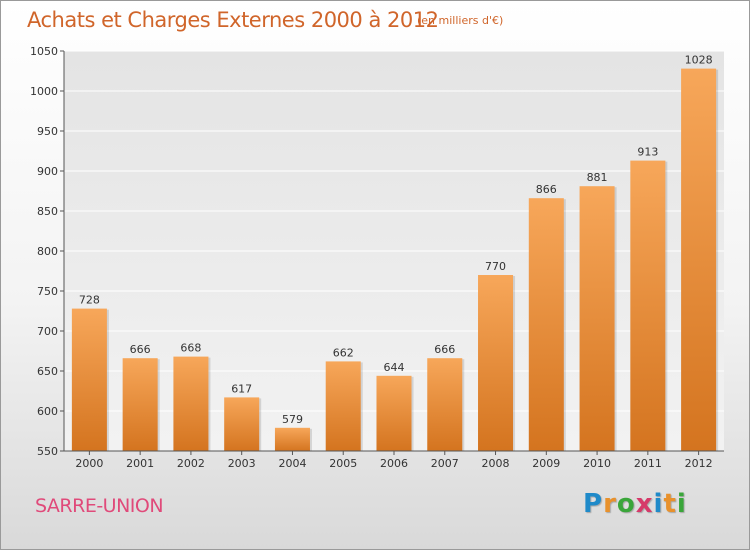 The width and height of the screenshot is (750, 550). Describe the element at coordinates (394, 367) in the screenshot. I see `bar-value-label: 644` at that location.